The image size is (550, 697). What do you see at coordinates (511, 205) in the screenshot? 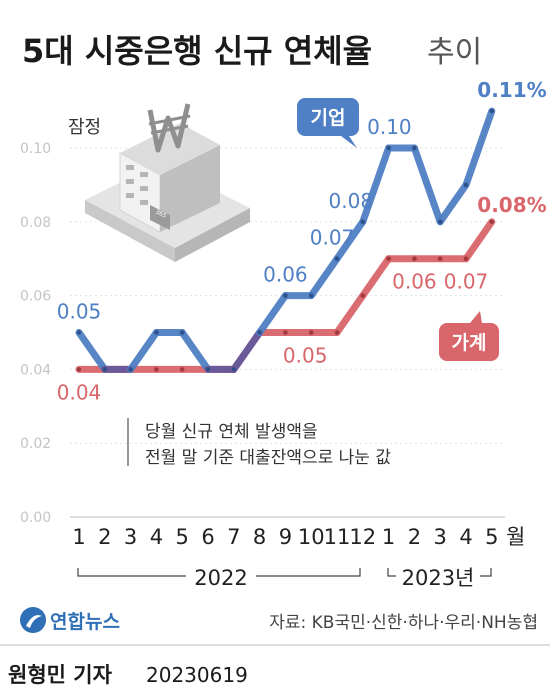
I see `data-label-household: 0.08%` at bounding box center [511, 205].